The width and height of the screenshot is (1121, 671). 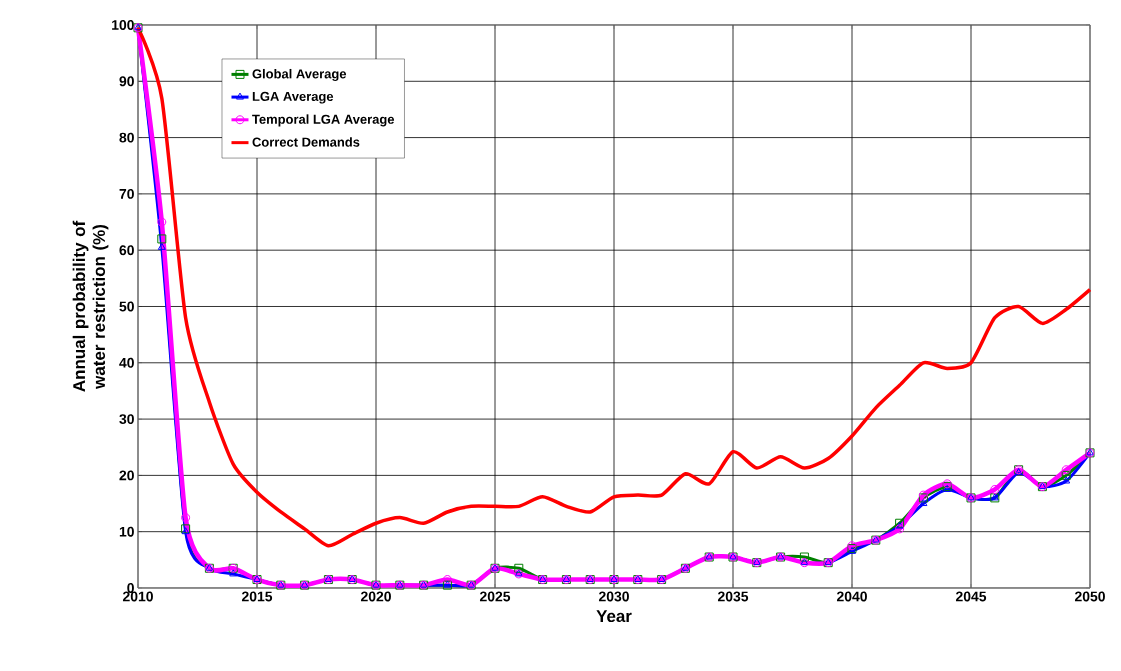 What do you see at coordinates (90, 306) in the screenshot?
I see `y-axis-title: Annual probability of water restriction (%)` at bounding box center [90, 306].